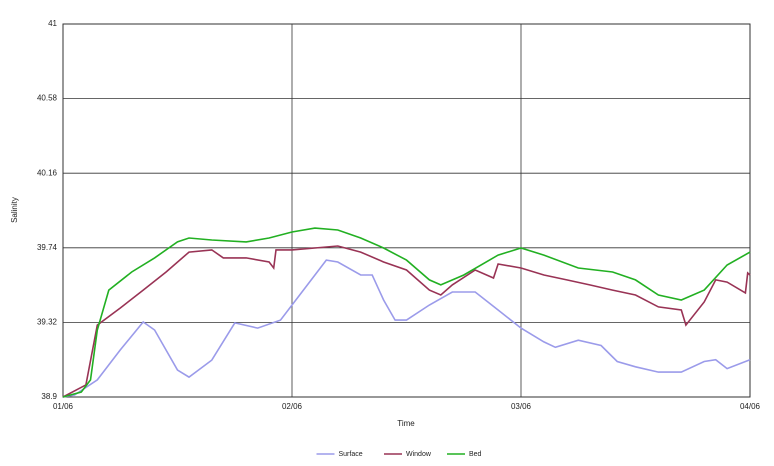 The height and width of the screenshot is (466, 774). I want to click on y-axis-label: Salinity, so click(14, 210).